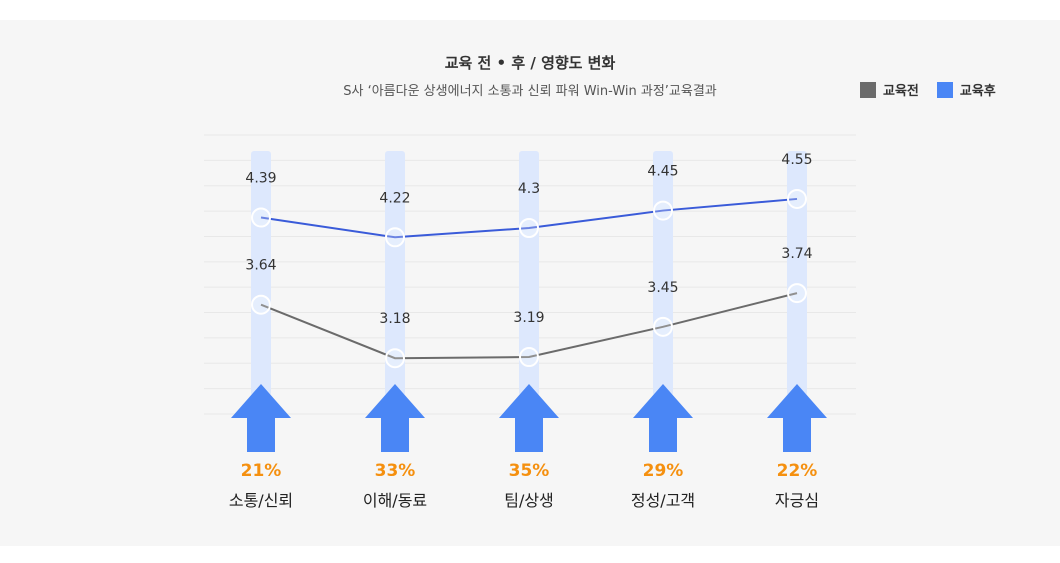 This screenshot has height=563, width=1060. I want to click on value-label-before: 3.18, so click(394, 319).